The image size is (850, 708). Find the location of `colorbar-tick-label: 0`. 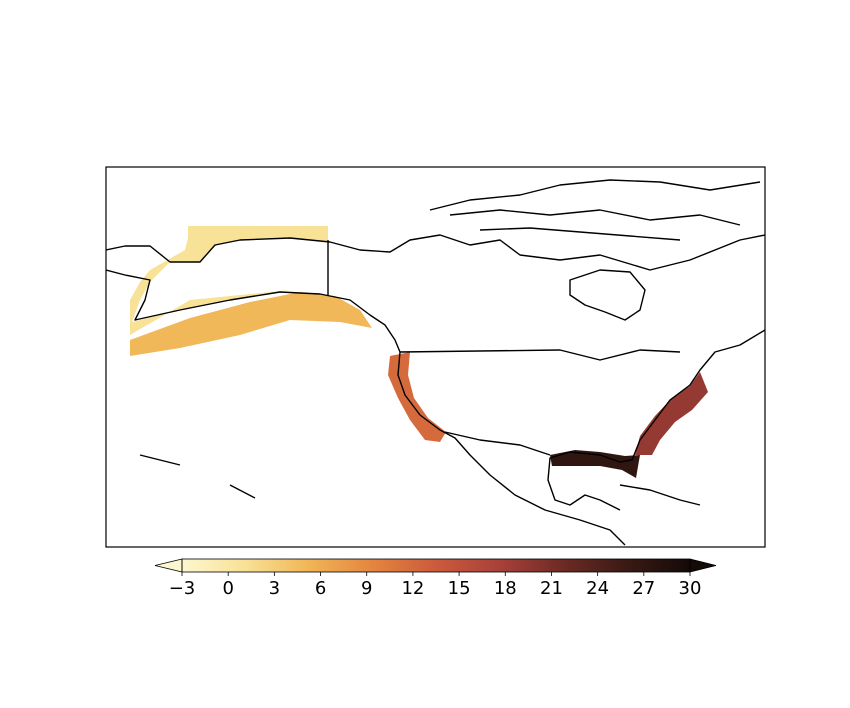

colorbar-tick-label: 0 is located at coordinates (227, 588).